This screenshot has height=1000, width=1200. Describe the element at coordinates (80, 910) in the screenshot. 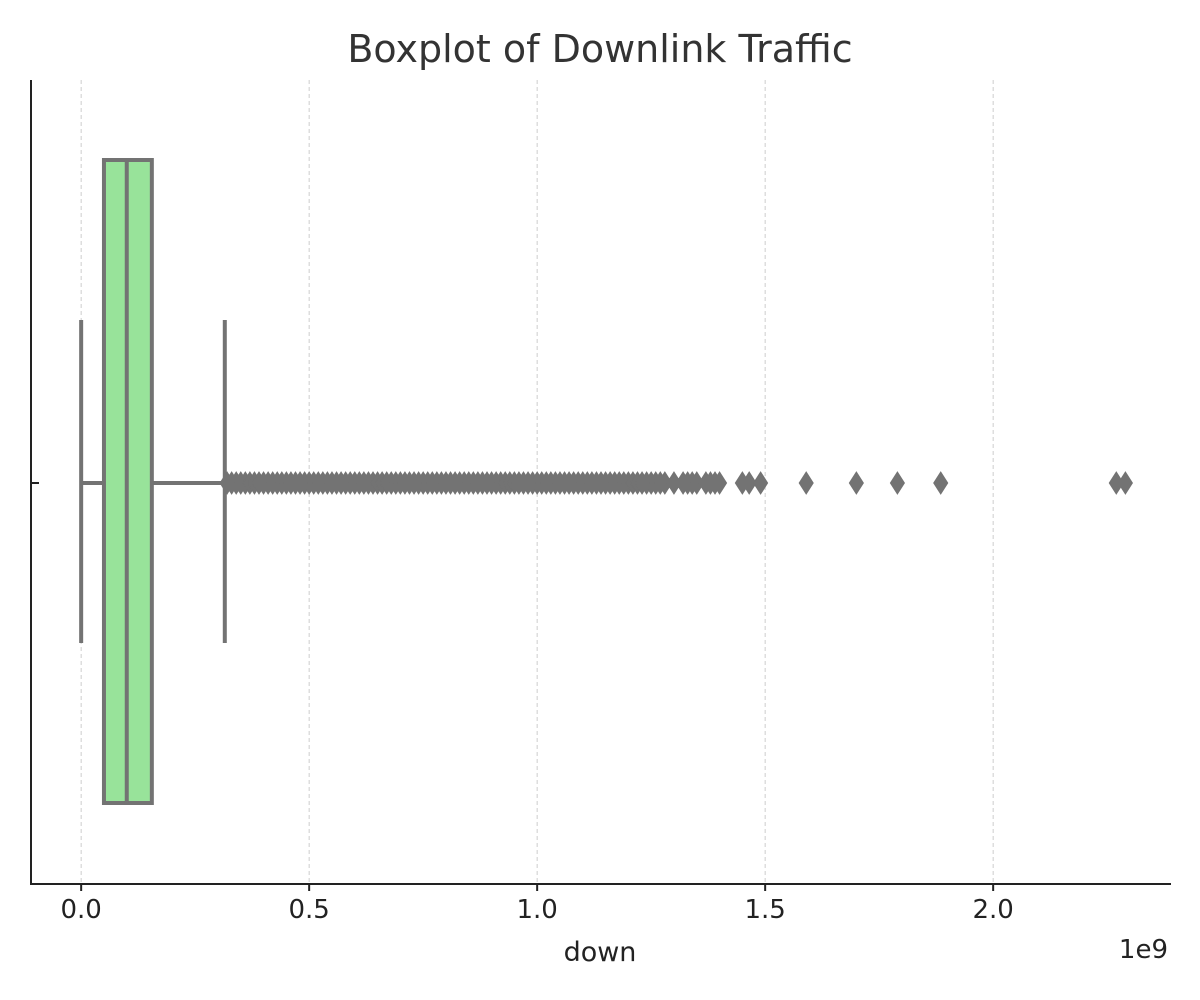

I see `x-tick-label: 0.0` at that location.